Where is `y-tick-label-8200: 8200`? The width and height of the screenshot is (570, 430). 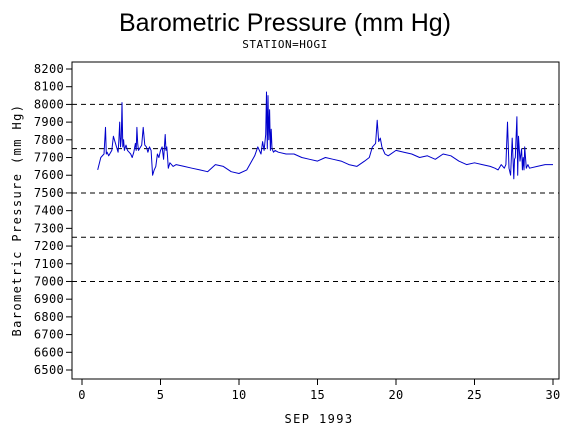
y-tick-label-8200: 8200 is located at coordinates (49, 69).